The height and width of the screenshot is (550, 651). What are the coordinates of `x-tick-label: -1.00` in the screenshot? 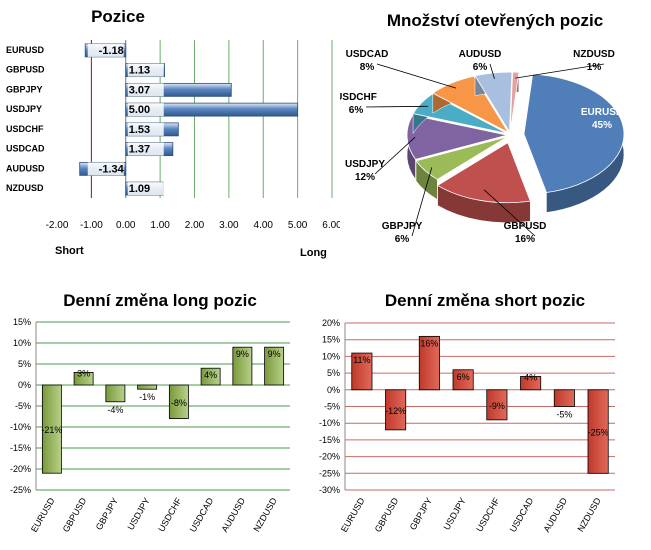 It's located at (91, 225).